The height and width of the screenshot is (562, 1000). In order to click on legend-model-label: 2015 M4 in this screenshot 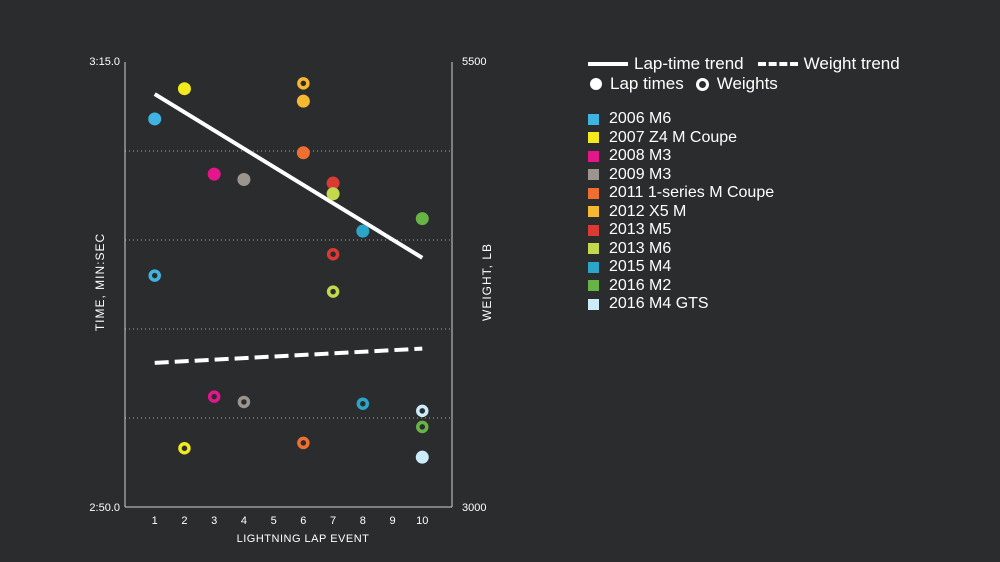, I will do `click(640, 267)`.